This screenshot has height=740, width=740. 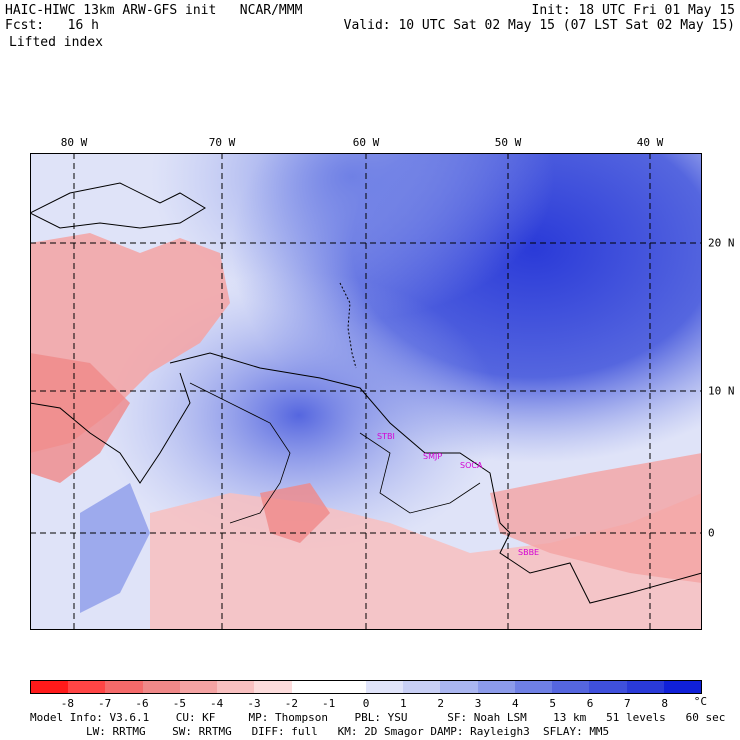 I want to click on lat-label-0: 0, so click(x=711, y=533).